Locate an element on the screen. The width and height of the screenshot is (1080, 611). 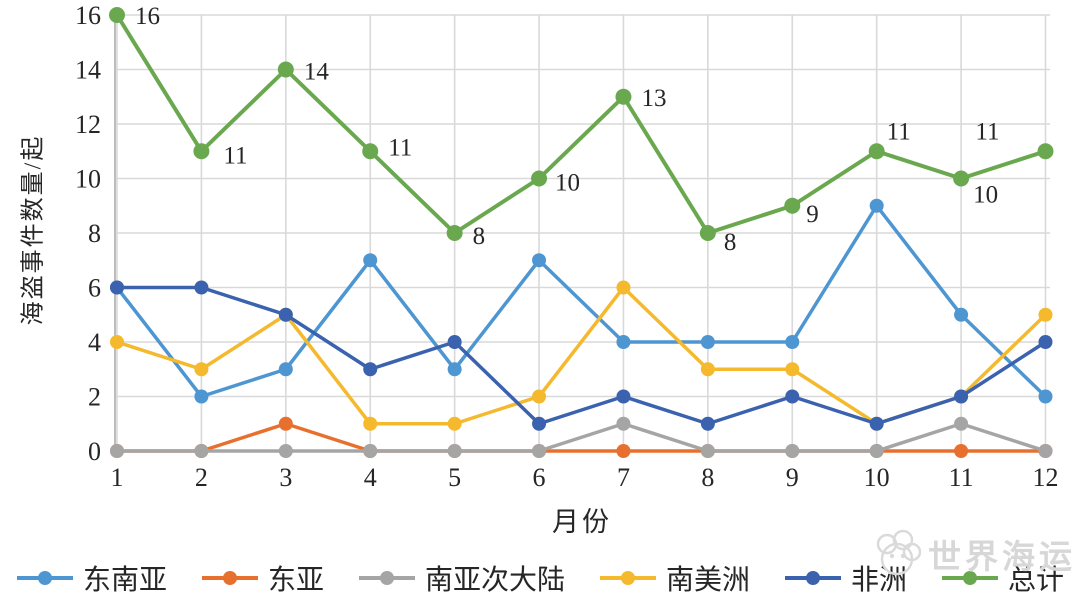
legend-label: 非洲 is located at coordinates (879, 580).